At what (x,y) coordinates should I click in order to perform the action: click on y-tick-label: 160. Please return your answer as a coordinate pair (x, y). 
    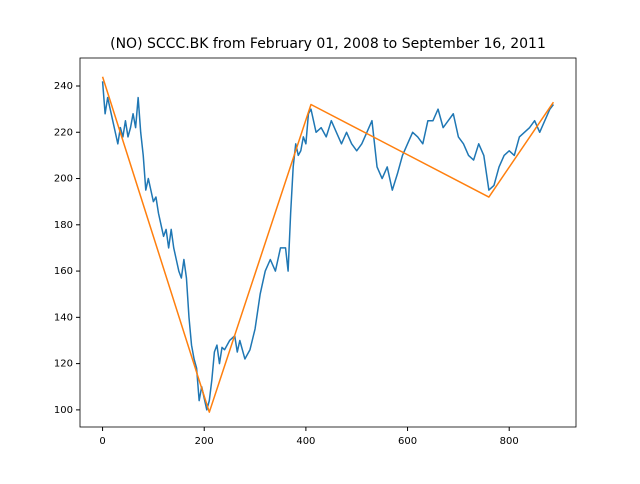
    Looking at the image, I should click on (63, 271).